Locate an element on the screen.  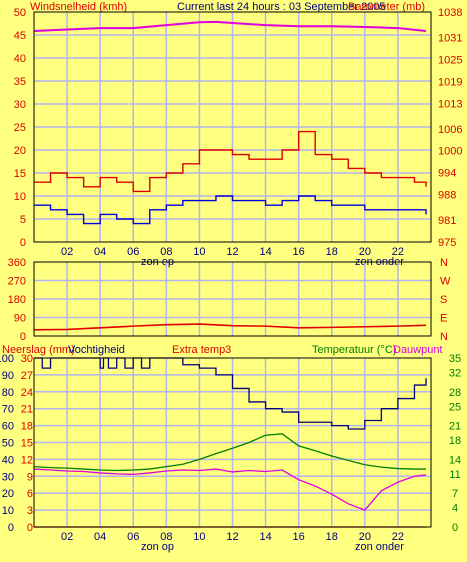
tick-label: 9 is located at coordinates (30, 477).